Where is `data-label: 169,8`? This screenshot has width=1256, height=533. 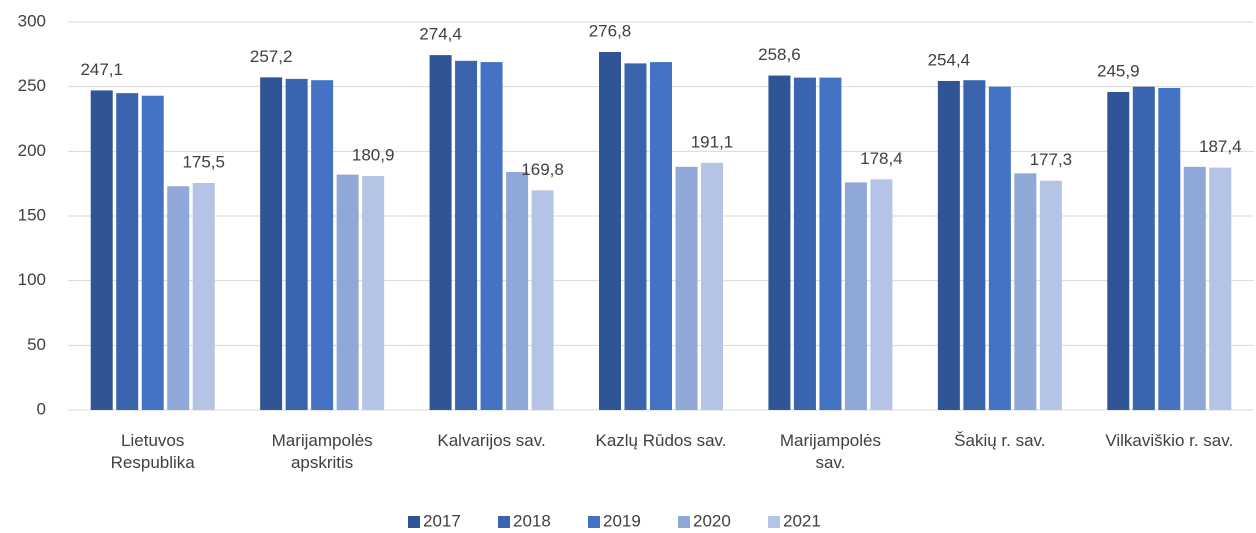 data-label: 169,8 is located at coordinates (542, 169).